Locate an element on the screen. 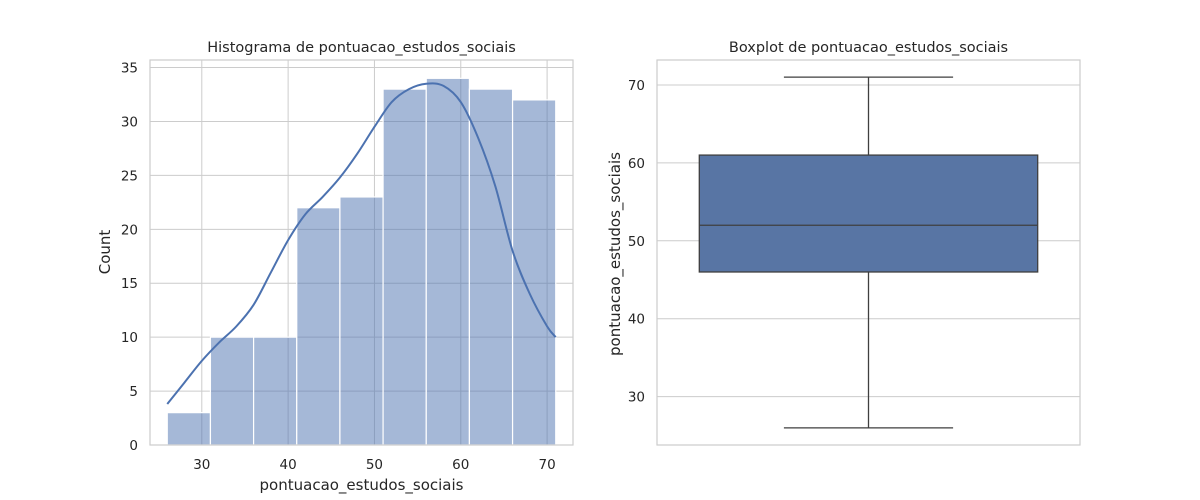 This screenshot has height=500, width=1200. y-tick-label: 35 is located at coordinates (129, 69).